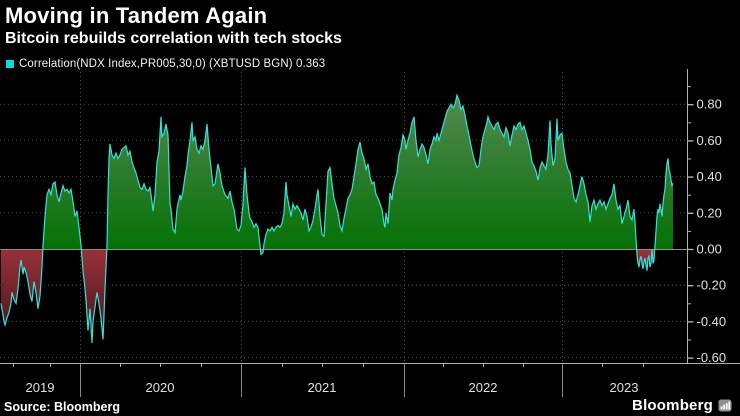 This screenshot has width=740, height=416. I want to click on svg-text: -0.20, so click(712, 285).